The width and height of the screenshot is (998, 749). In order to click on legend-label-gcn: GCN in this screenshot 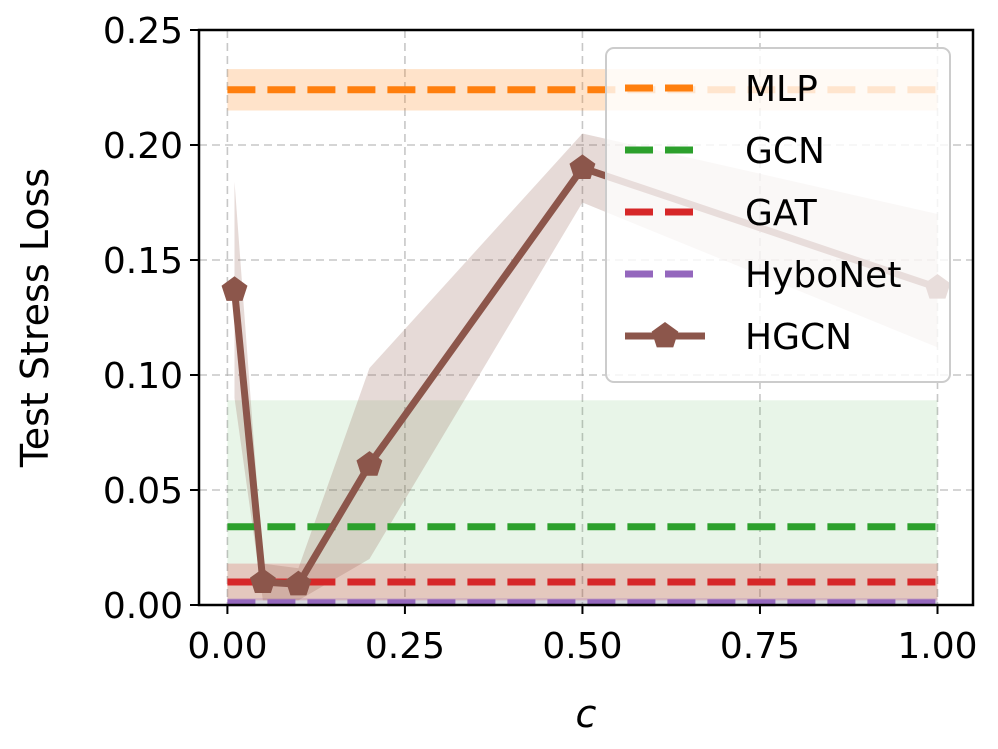, I will do `click(785, 151)`.